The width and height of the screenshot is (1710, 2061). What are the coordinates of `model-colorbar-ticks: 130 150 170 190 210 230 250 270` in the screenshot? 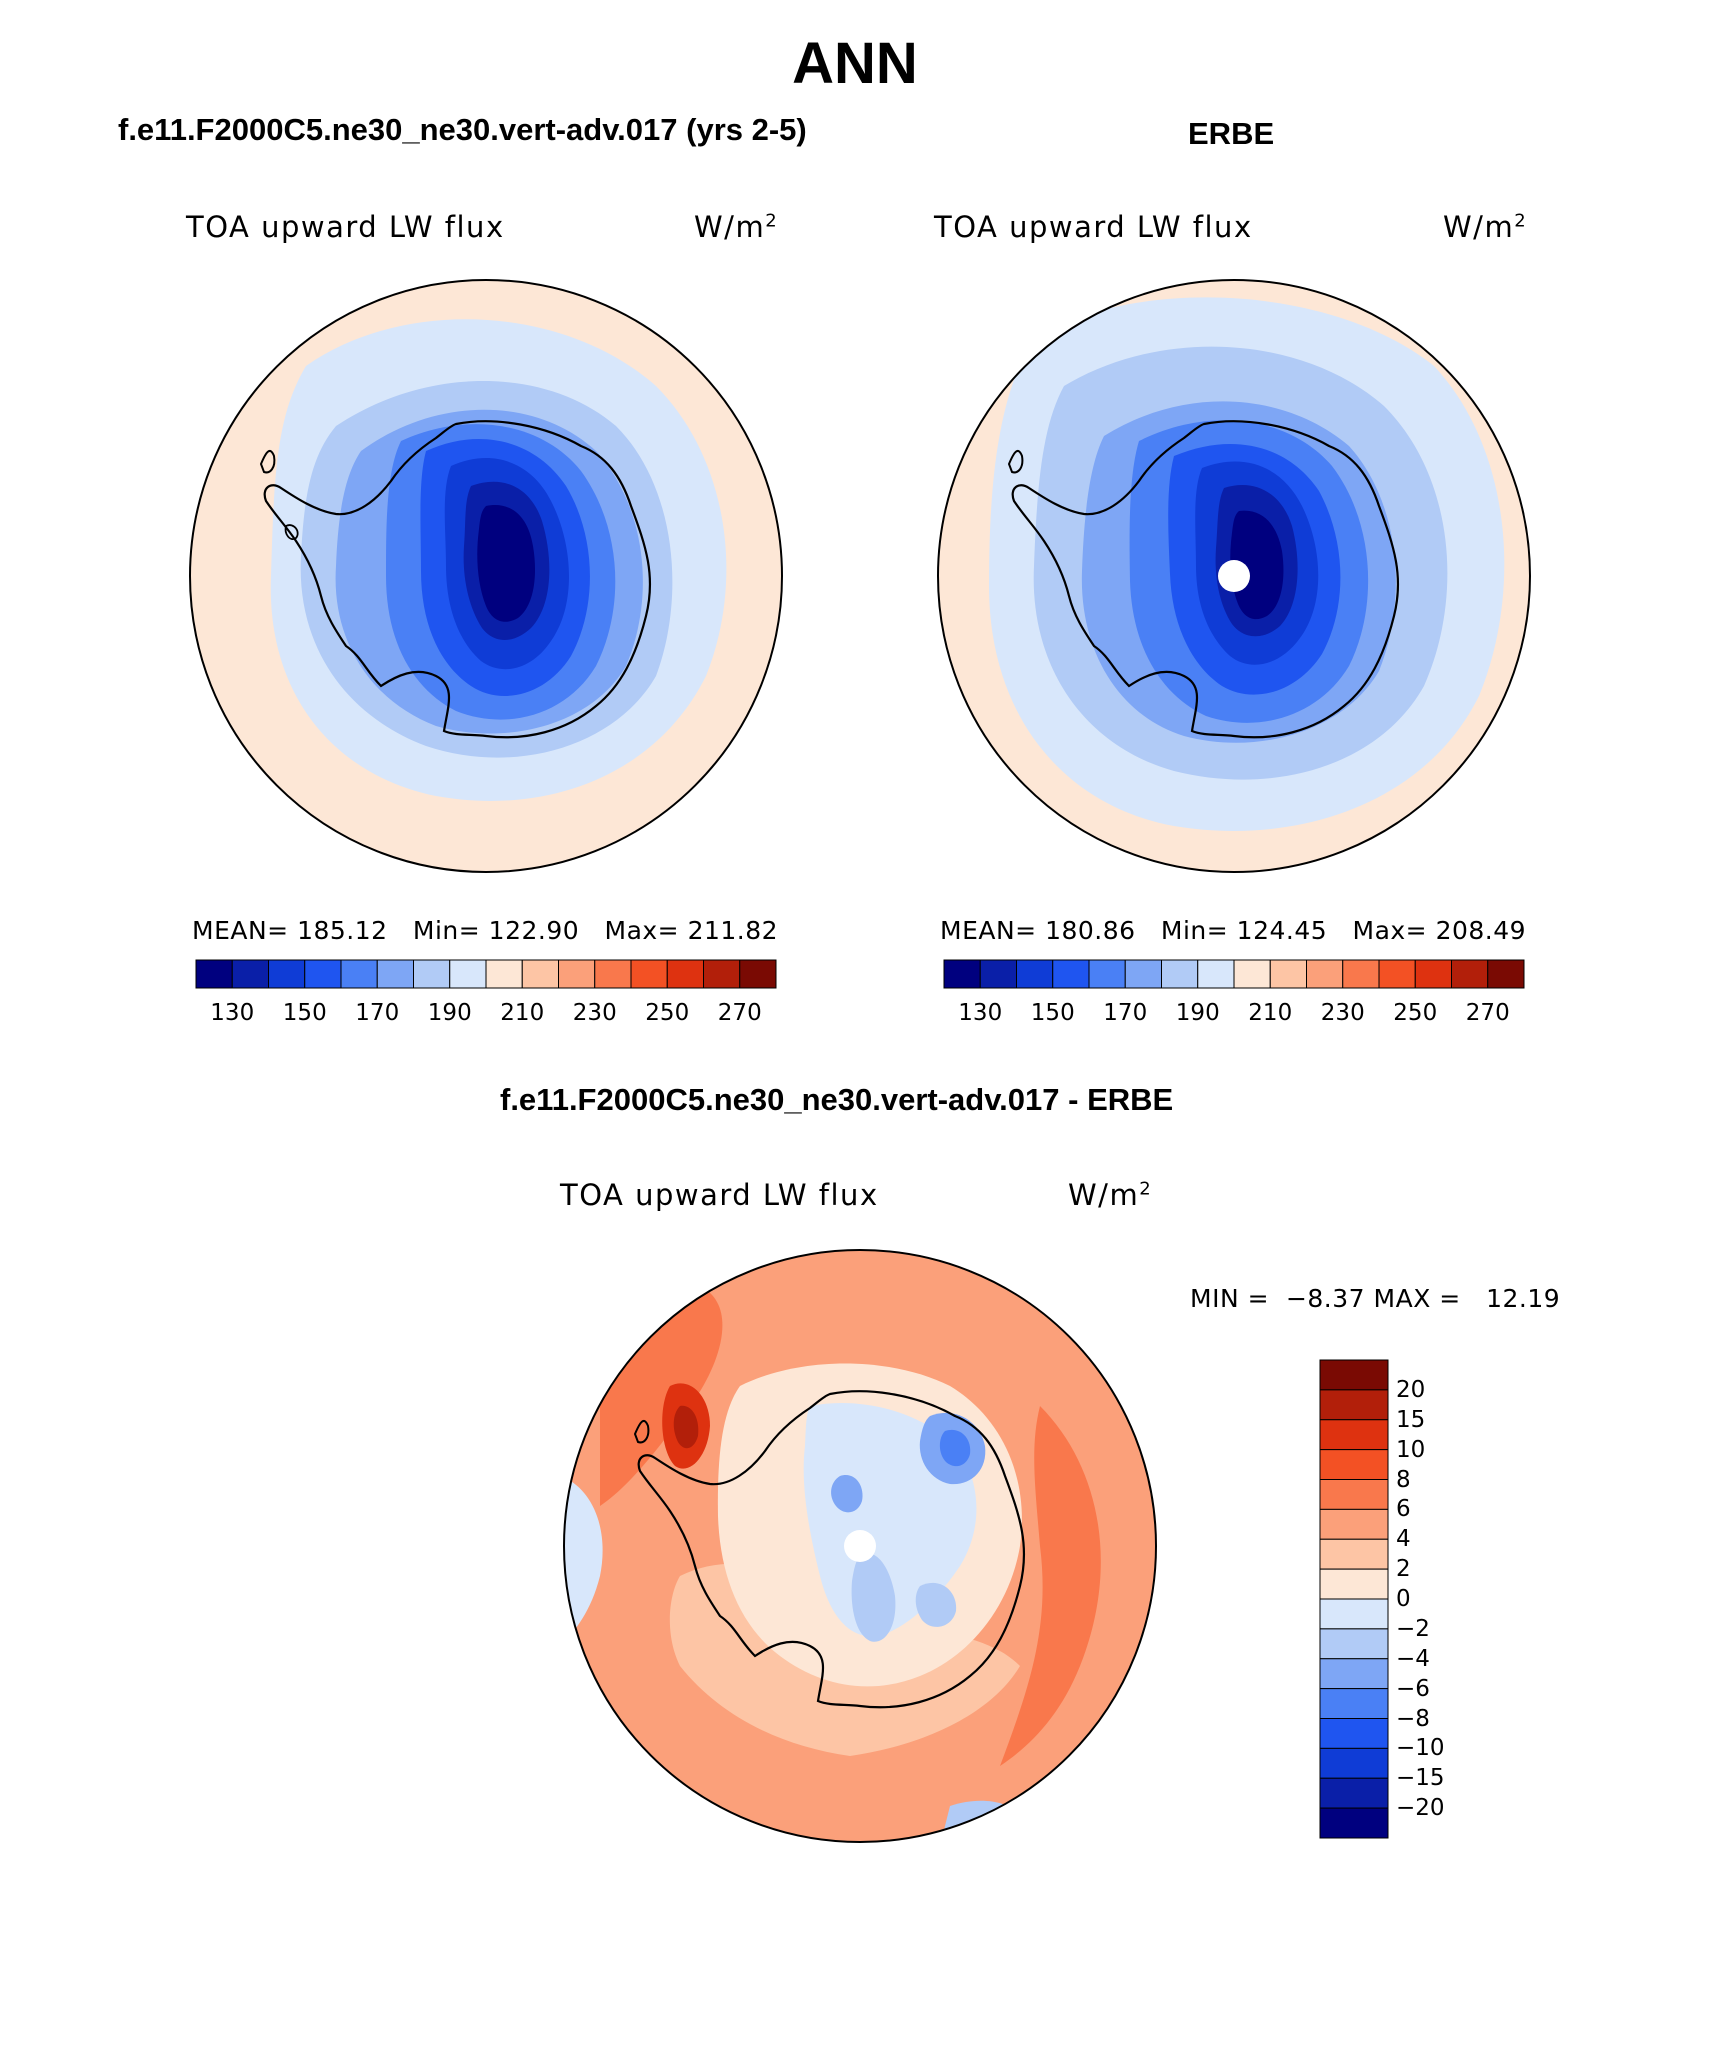 It's located at (486, 1015).